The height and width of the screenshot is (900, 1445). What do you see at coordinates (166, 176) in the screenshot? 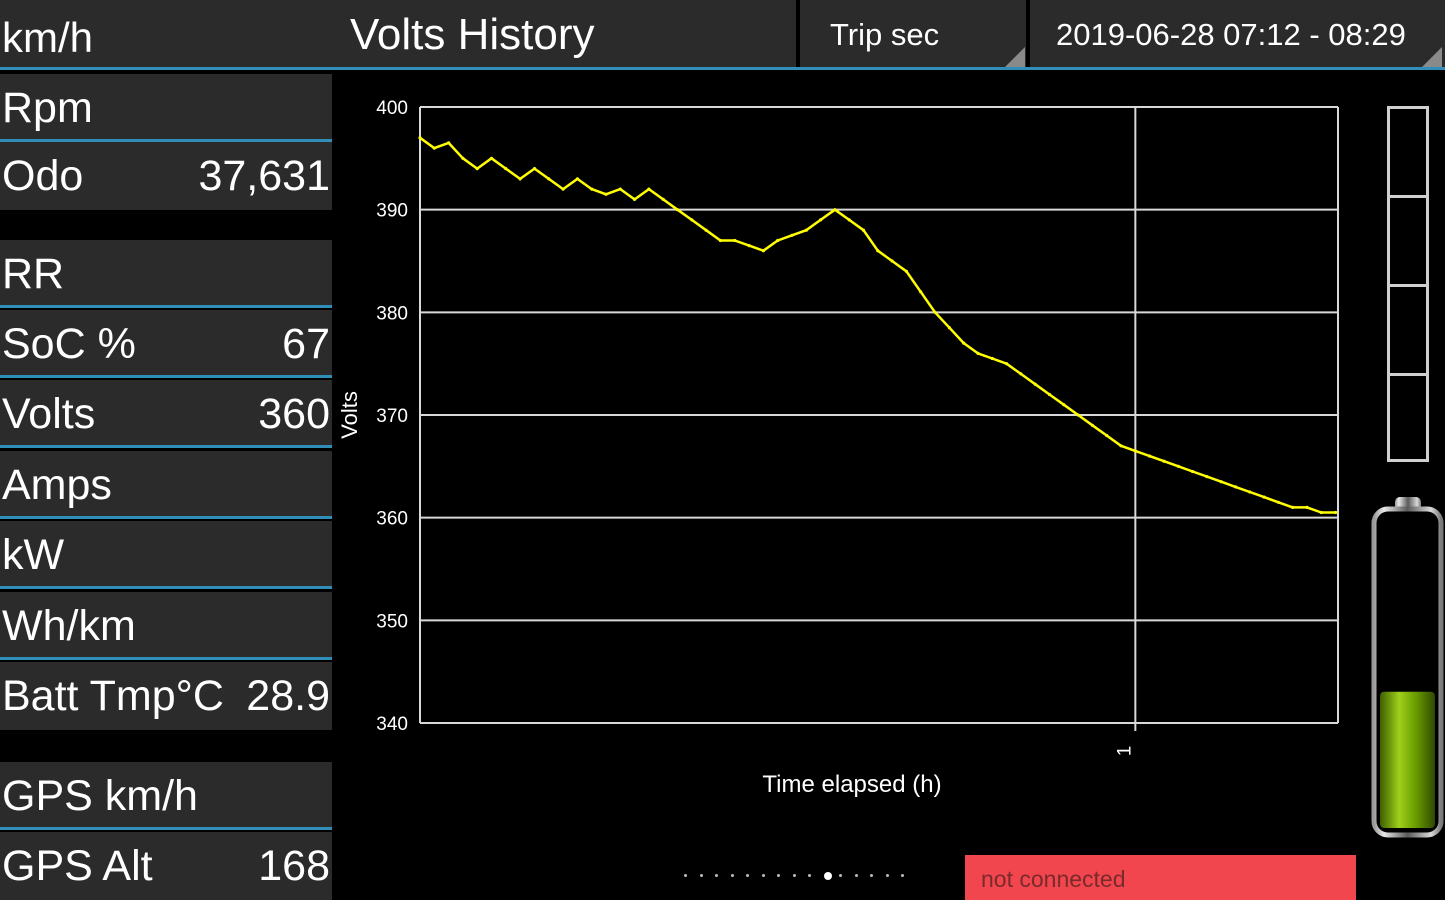
I see `metric-row-odo: Odo 37,631` at bounding box center [166, 176].